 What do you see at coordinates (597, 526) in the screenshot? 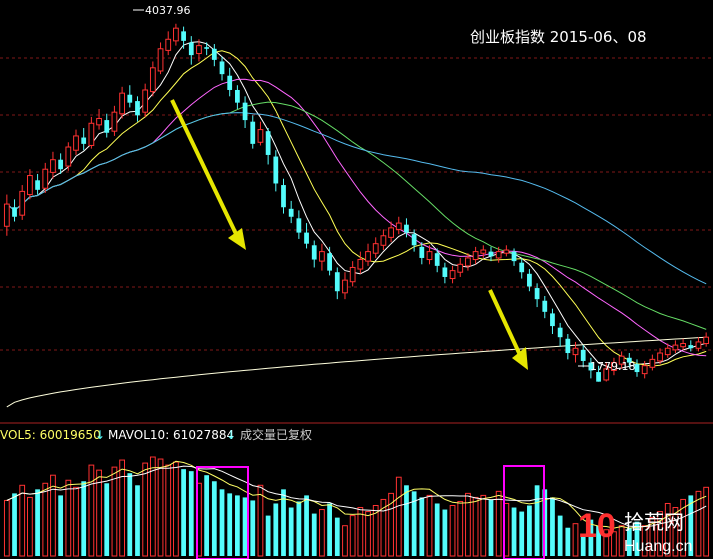
I see `watermark-digits: 10` at bounding box center [597, 526].